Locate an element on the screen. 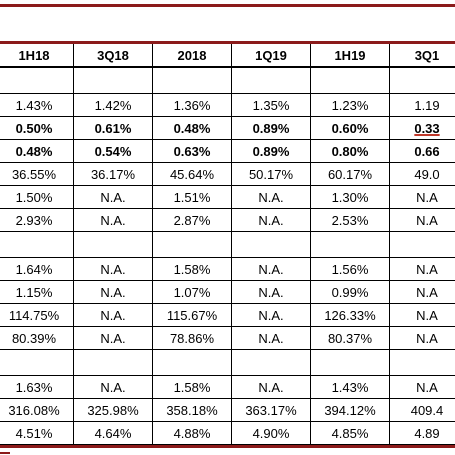 The width and height of the screenshot is (455, 455). column-header: 2018 is located at coordinates (192, 56).